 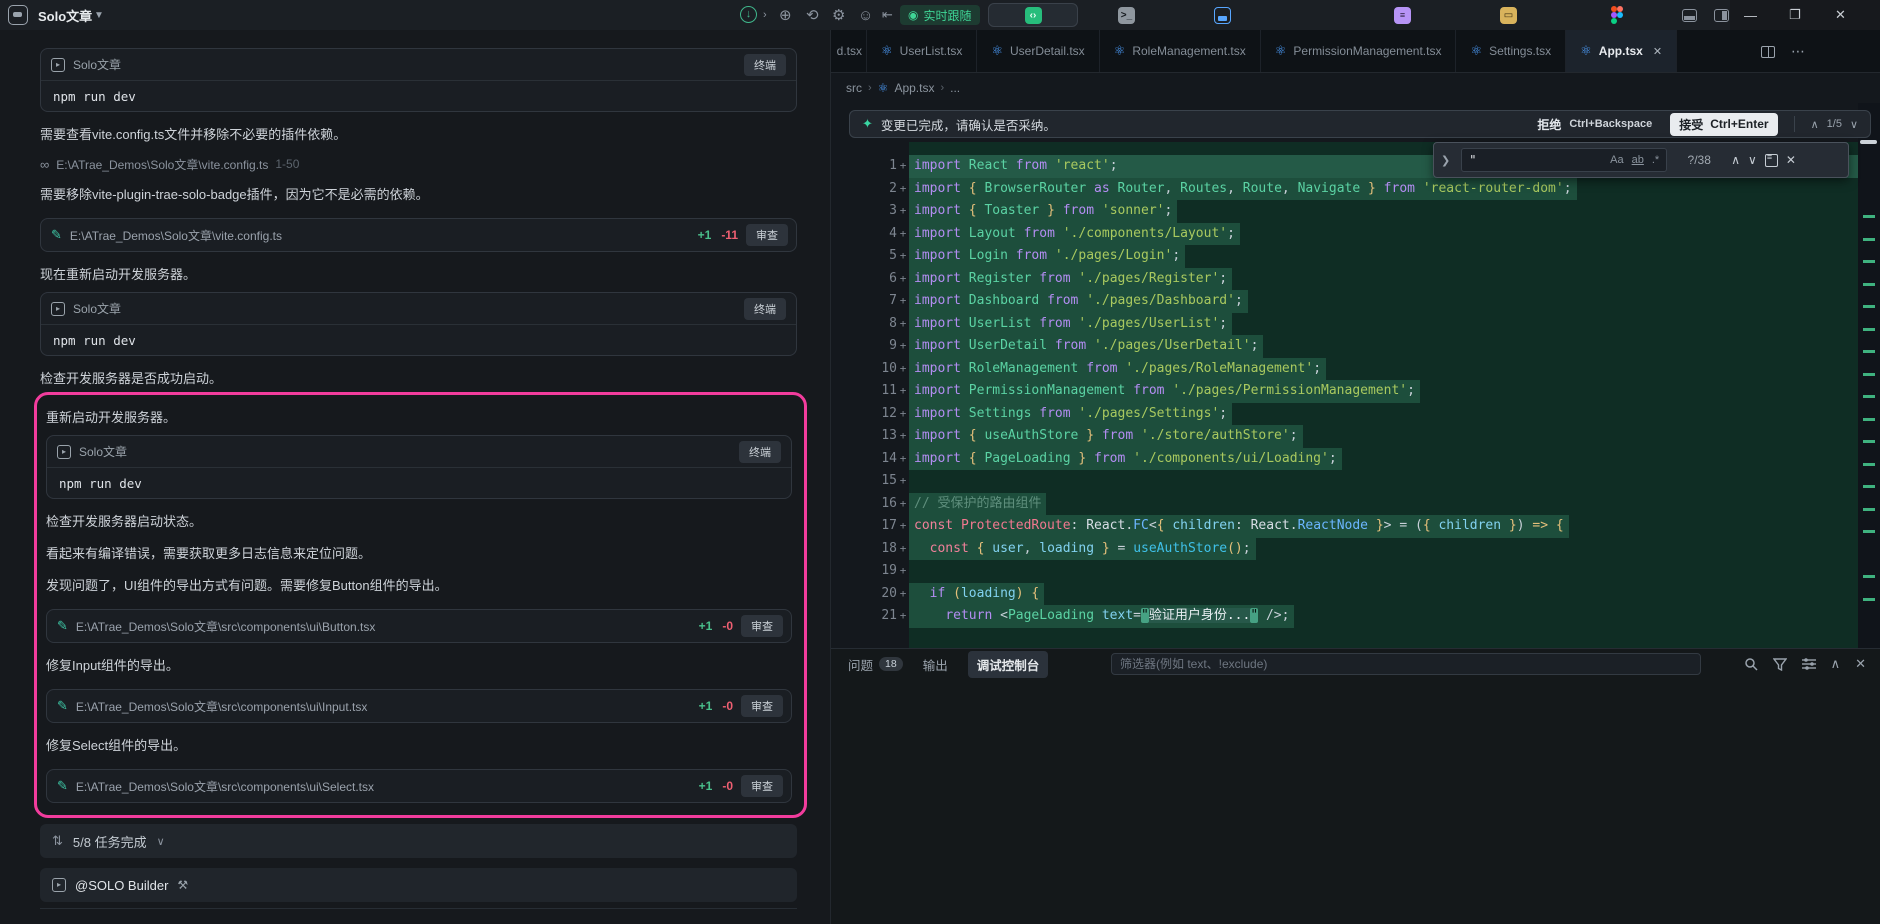 What do you see at coordinates (1126, 15) in the screenshot?
I see `dock-terminal-icon: >_` at bounding box center [1126, 15].